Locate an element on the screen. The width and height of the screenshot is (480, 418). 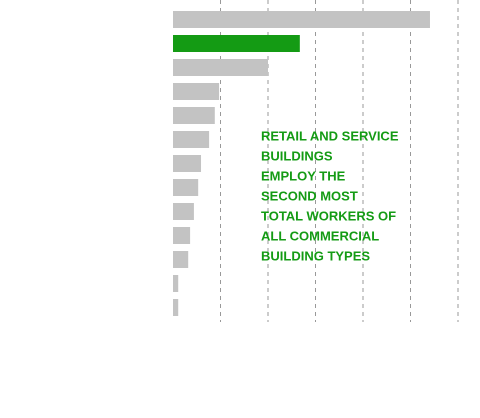
annotation: ALL COMMERCIAL is located at coordinates (320, 235).